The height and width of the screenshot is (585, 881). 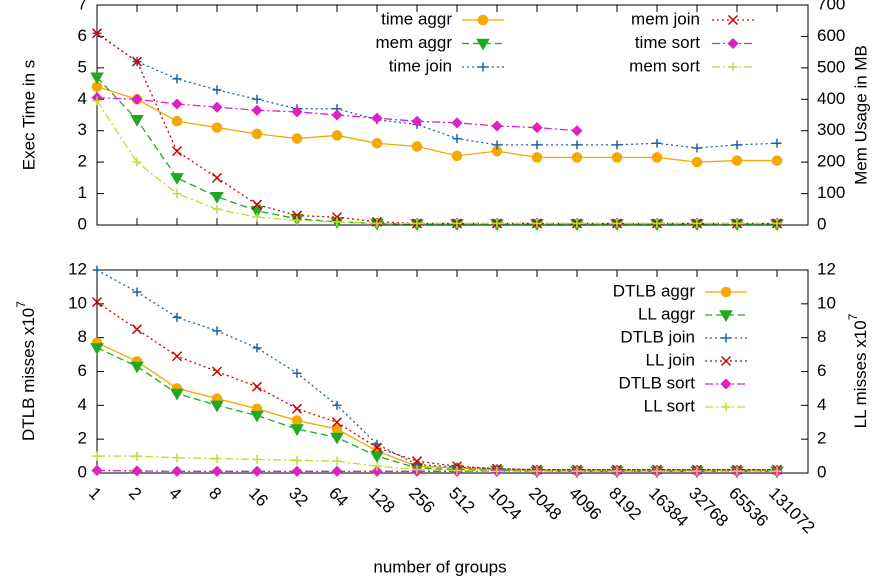 What do you see at coordinates (21, 304) in the screenshot?
I see `y-axis-label-exponent: 7` at bounding box center [21, 304].